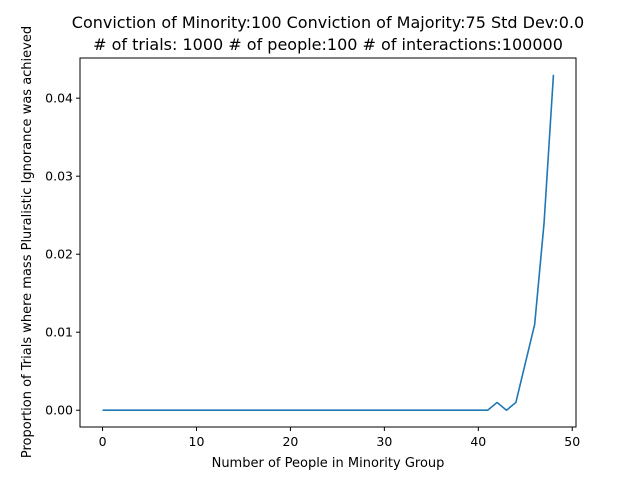 The height and width of the screenshot is (480, 640). What do you see at coordinates (59, 254) in the screenshot?
I see `y-tick-label: 0.02` at bounding box center [59, 254].